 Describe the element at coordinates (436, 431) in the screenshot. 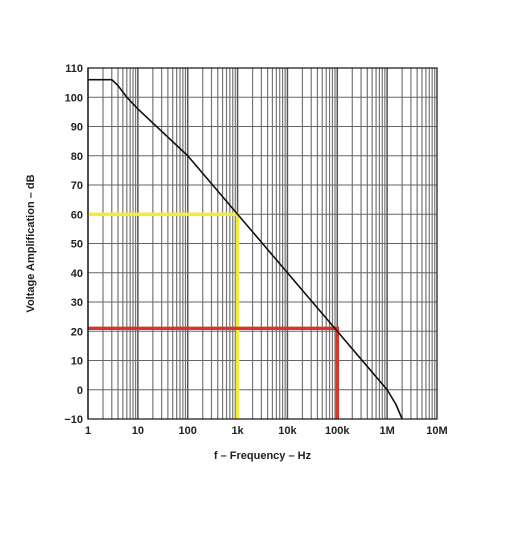

I see `x-tick-label: 10M` at that location.